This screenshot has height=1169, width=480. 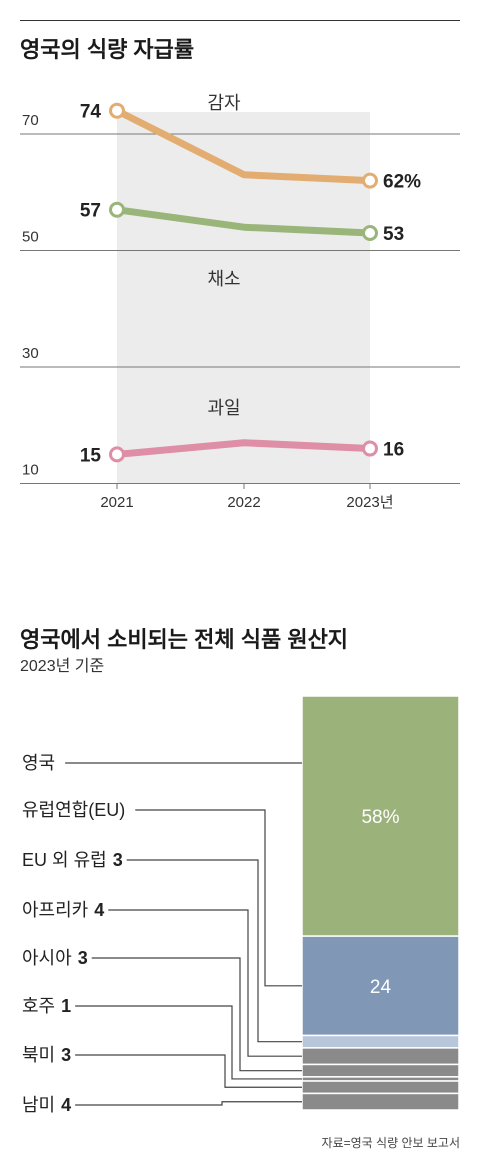 I want to click on category-name: 북미 3, so click(x=46, y=1055).